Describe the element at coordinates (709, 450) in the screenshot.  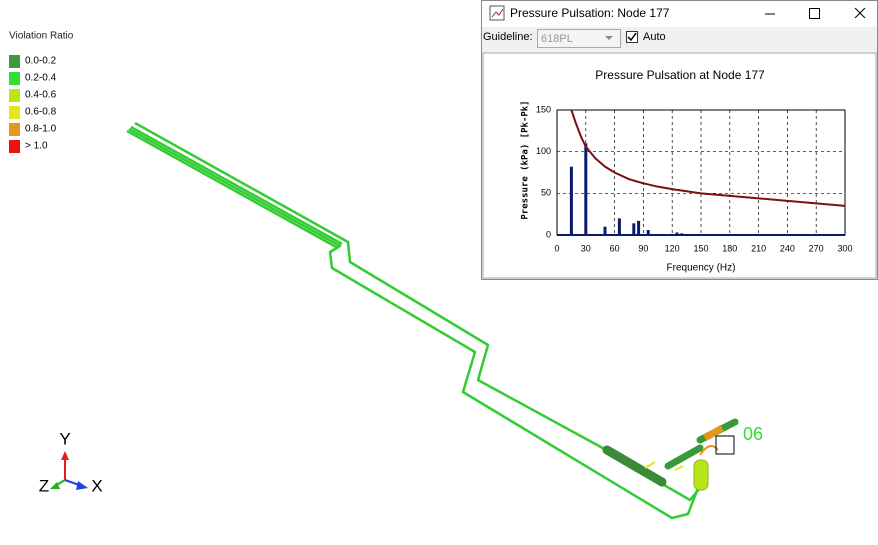
I see `pipe-hot` at that location.